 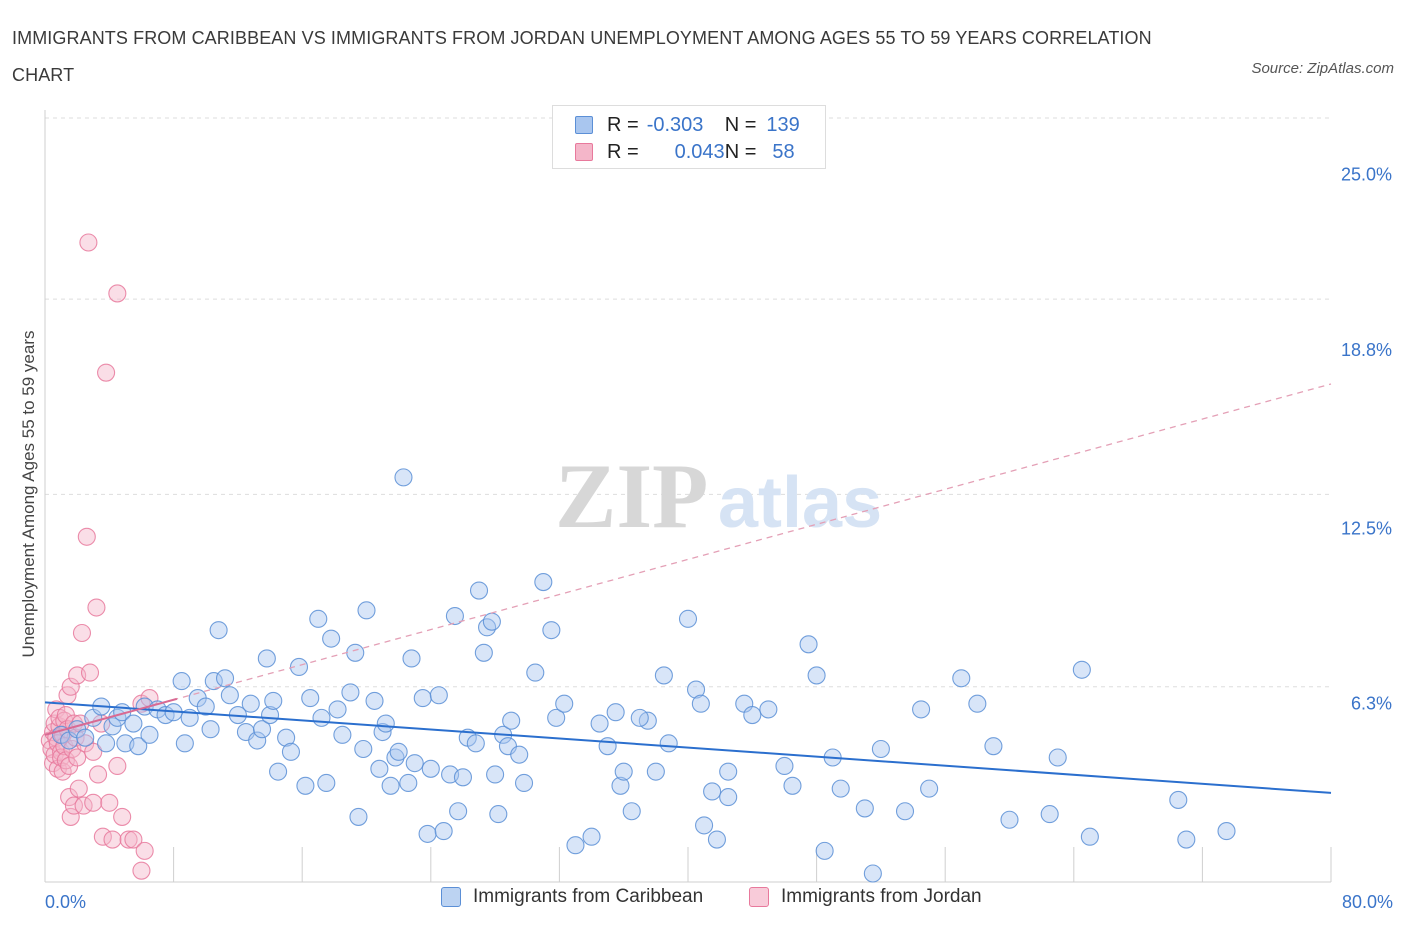 I want to click on watermark: ZIP atlas, so click(x=718, y=496).